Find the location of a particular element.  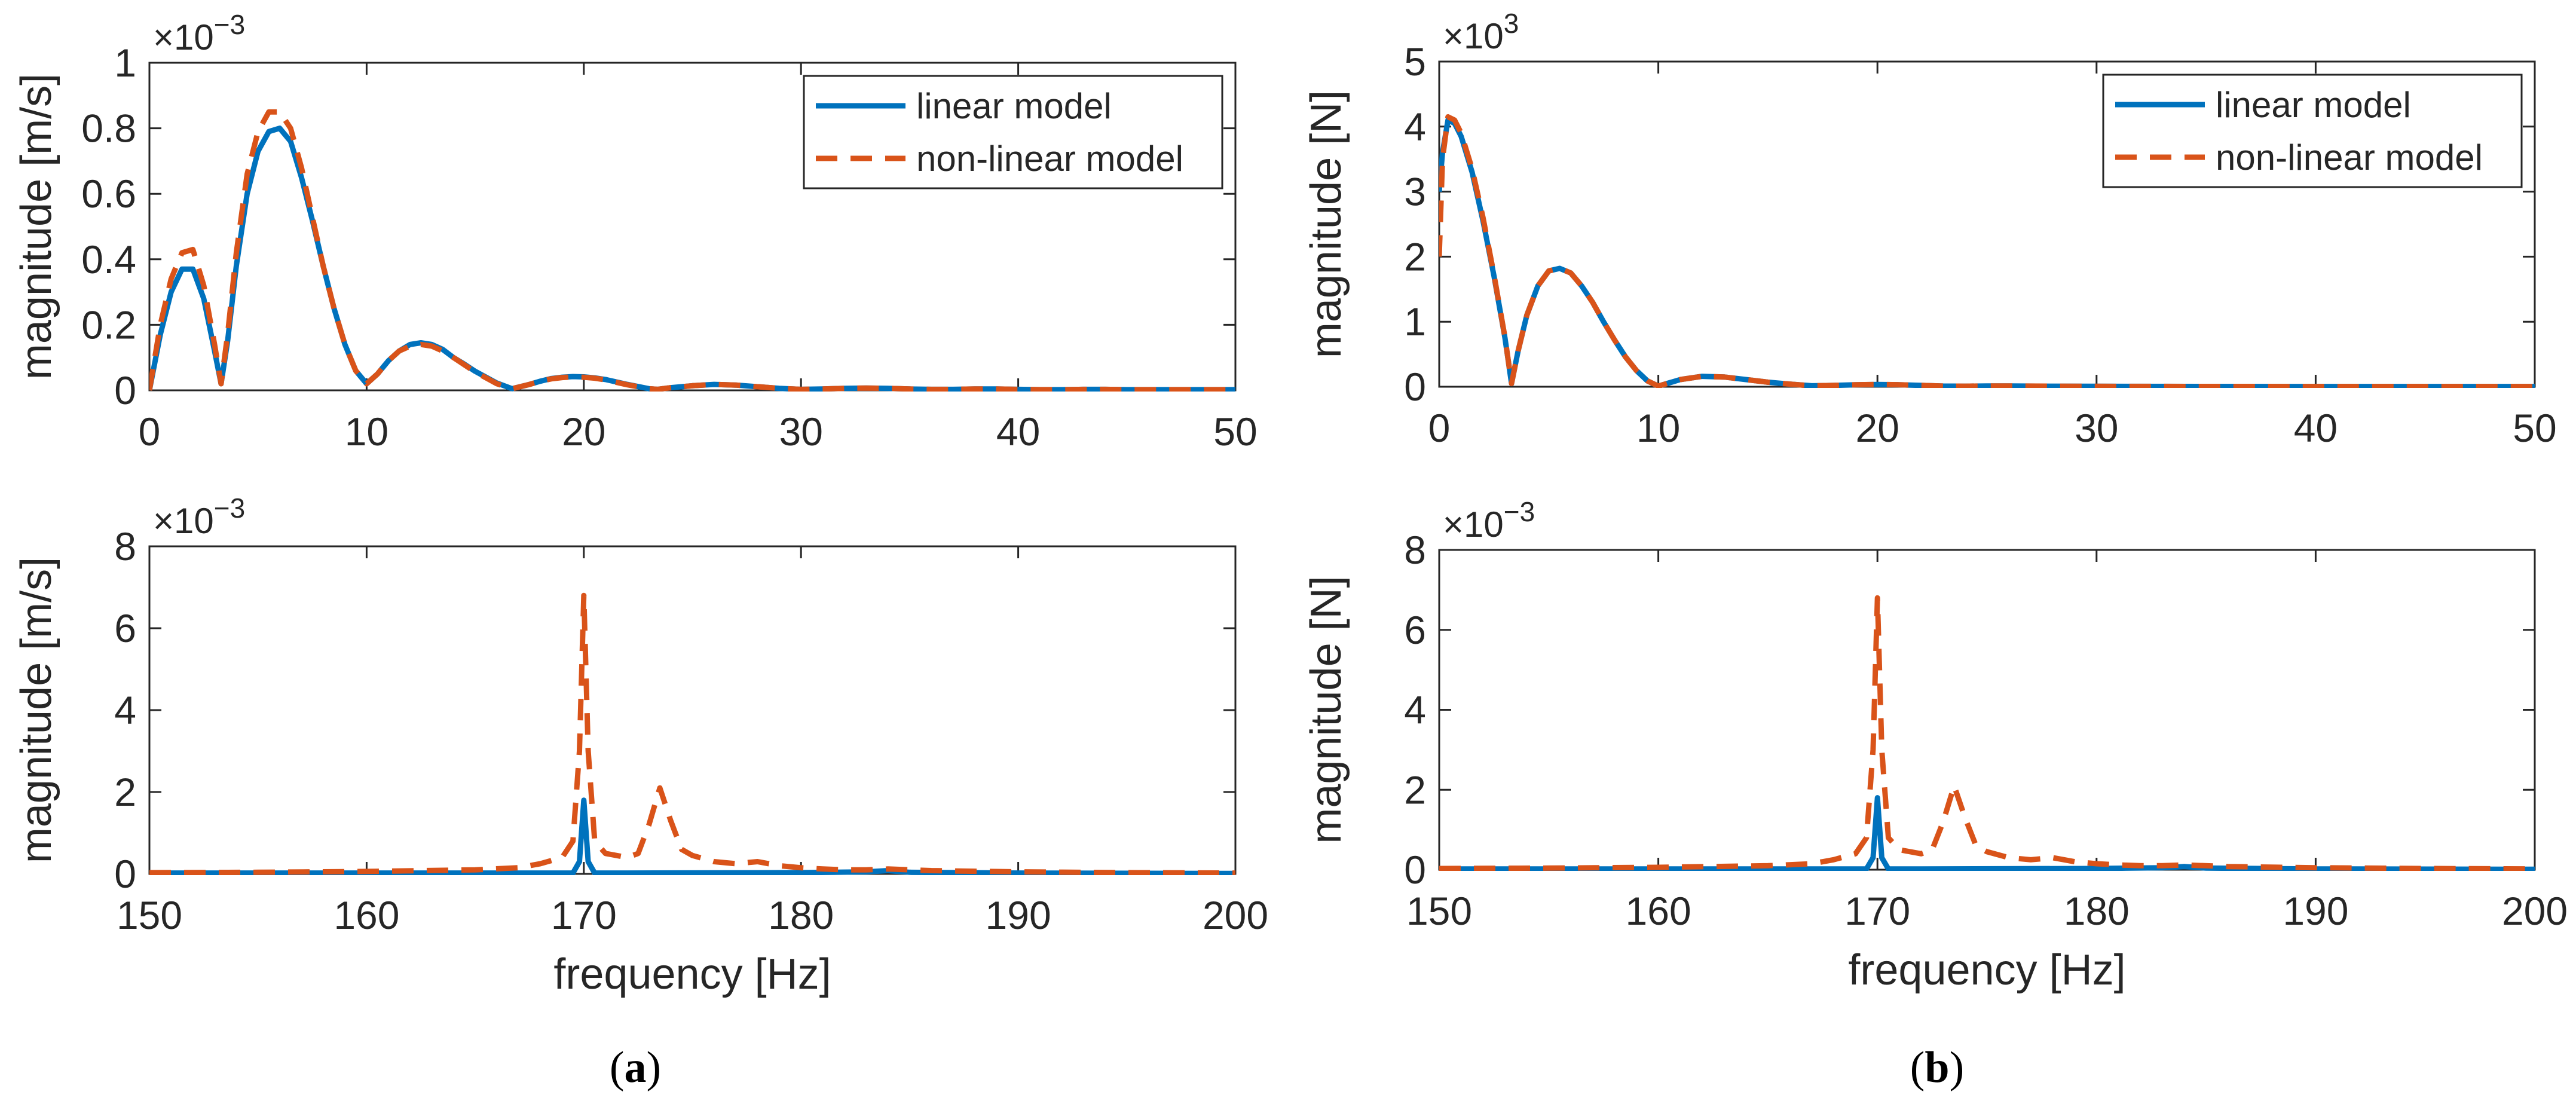

panel-label-letter: a is located at coordinates (636, 1067).